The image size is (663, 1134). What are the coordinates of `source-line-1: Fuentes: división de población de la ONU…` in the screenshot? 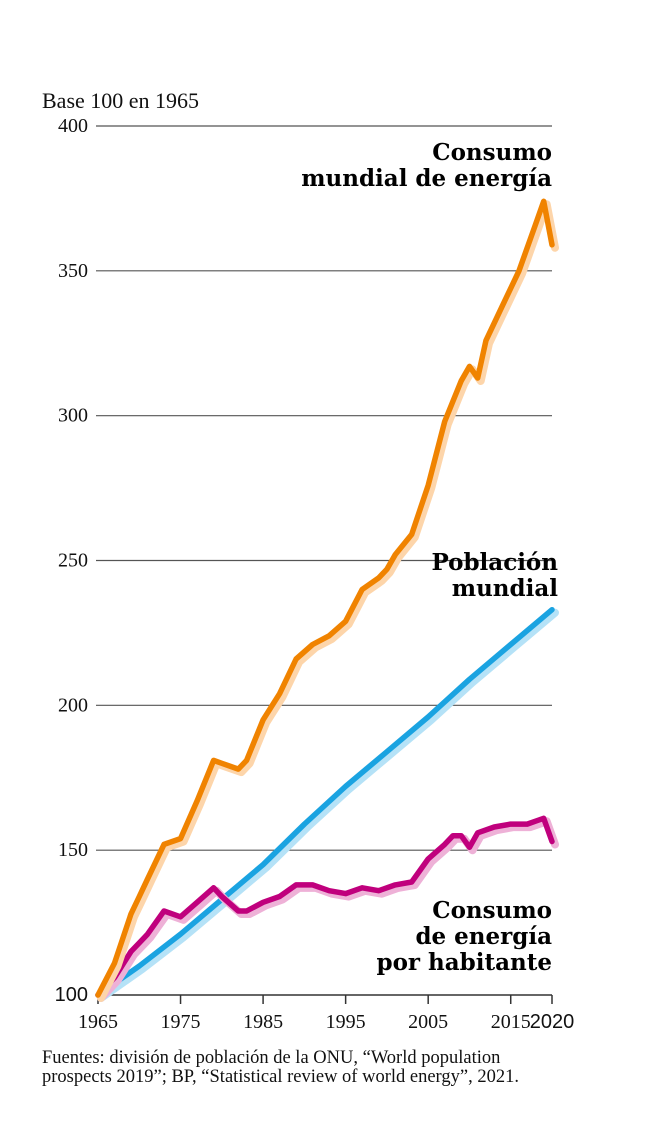 It's located at (271, 1058).